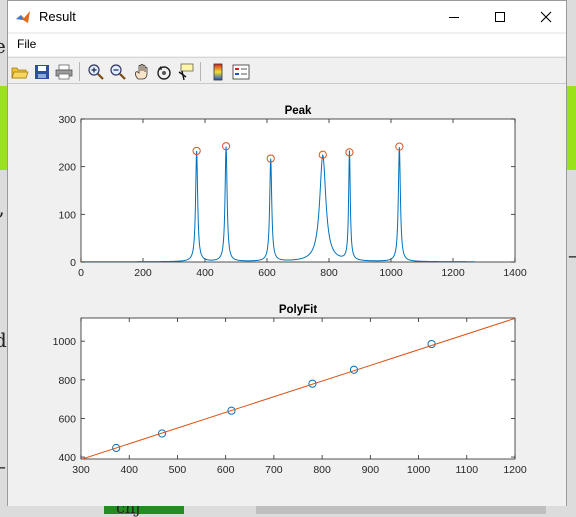 The height and width of the screenshot is (517, 576). Describe the element at coordinates (65, 342) in the screenshot. I see `y-tick-label: 1000` at that location.